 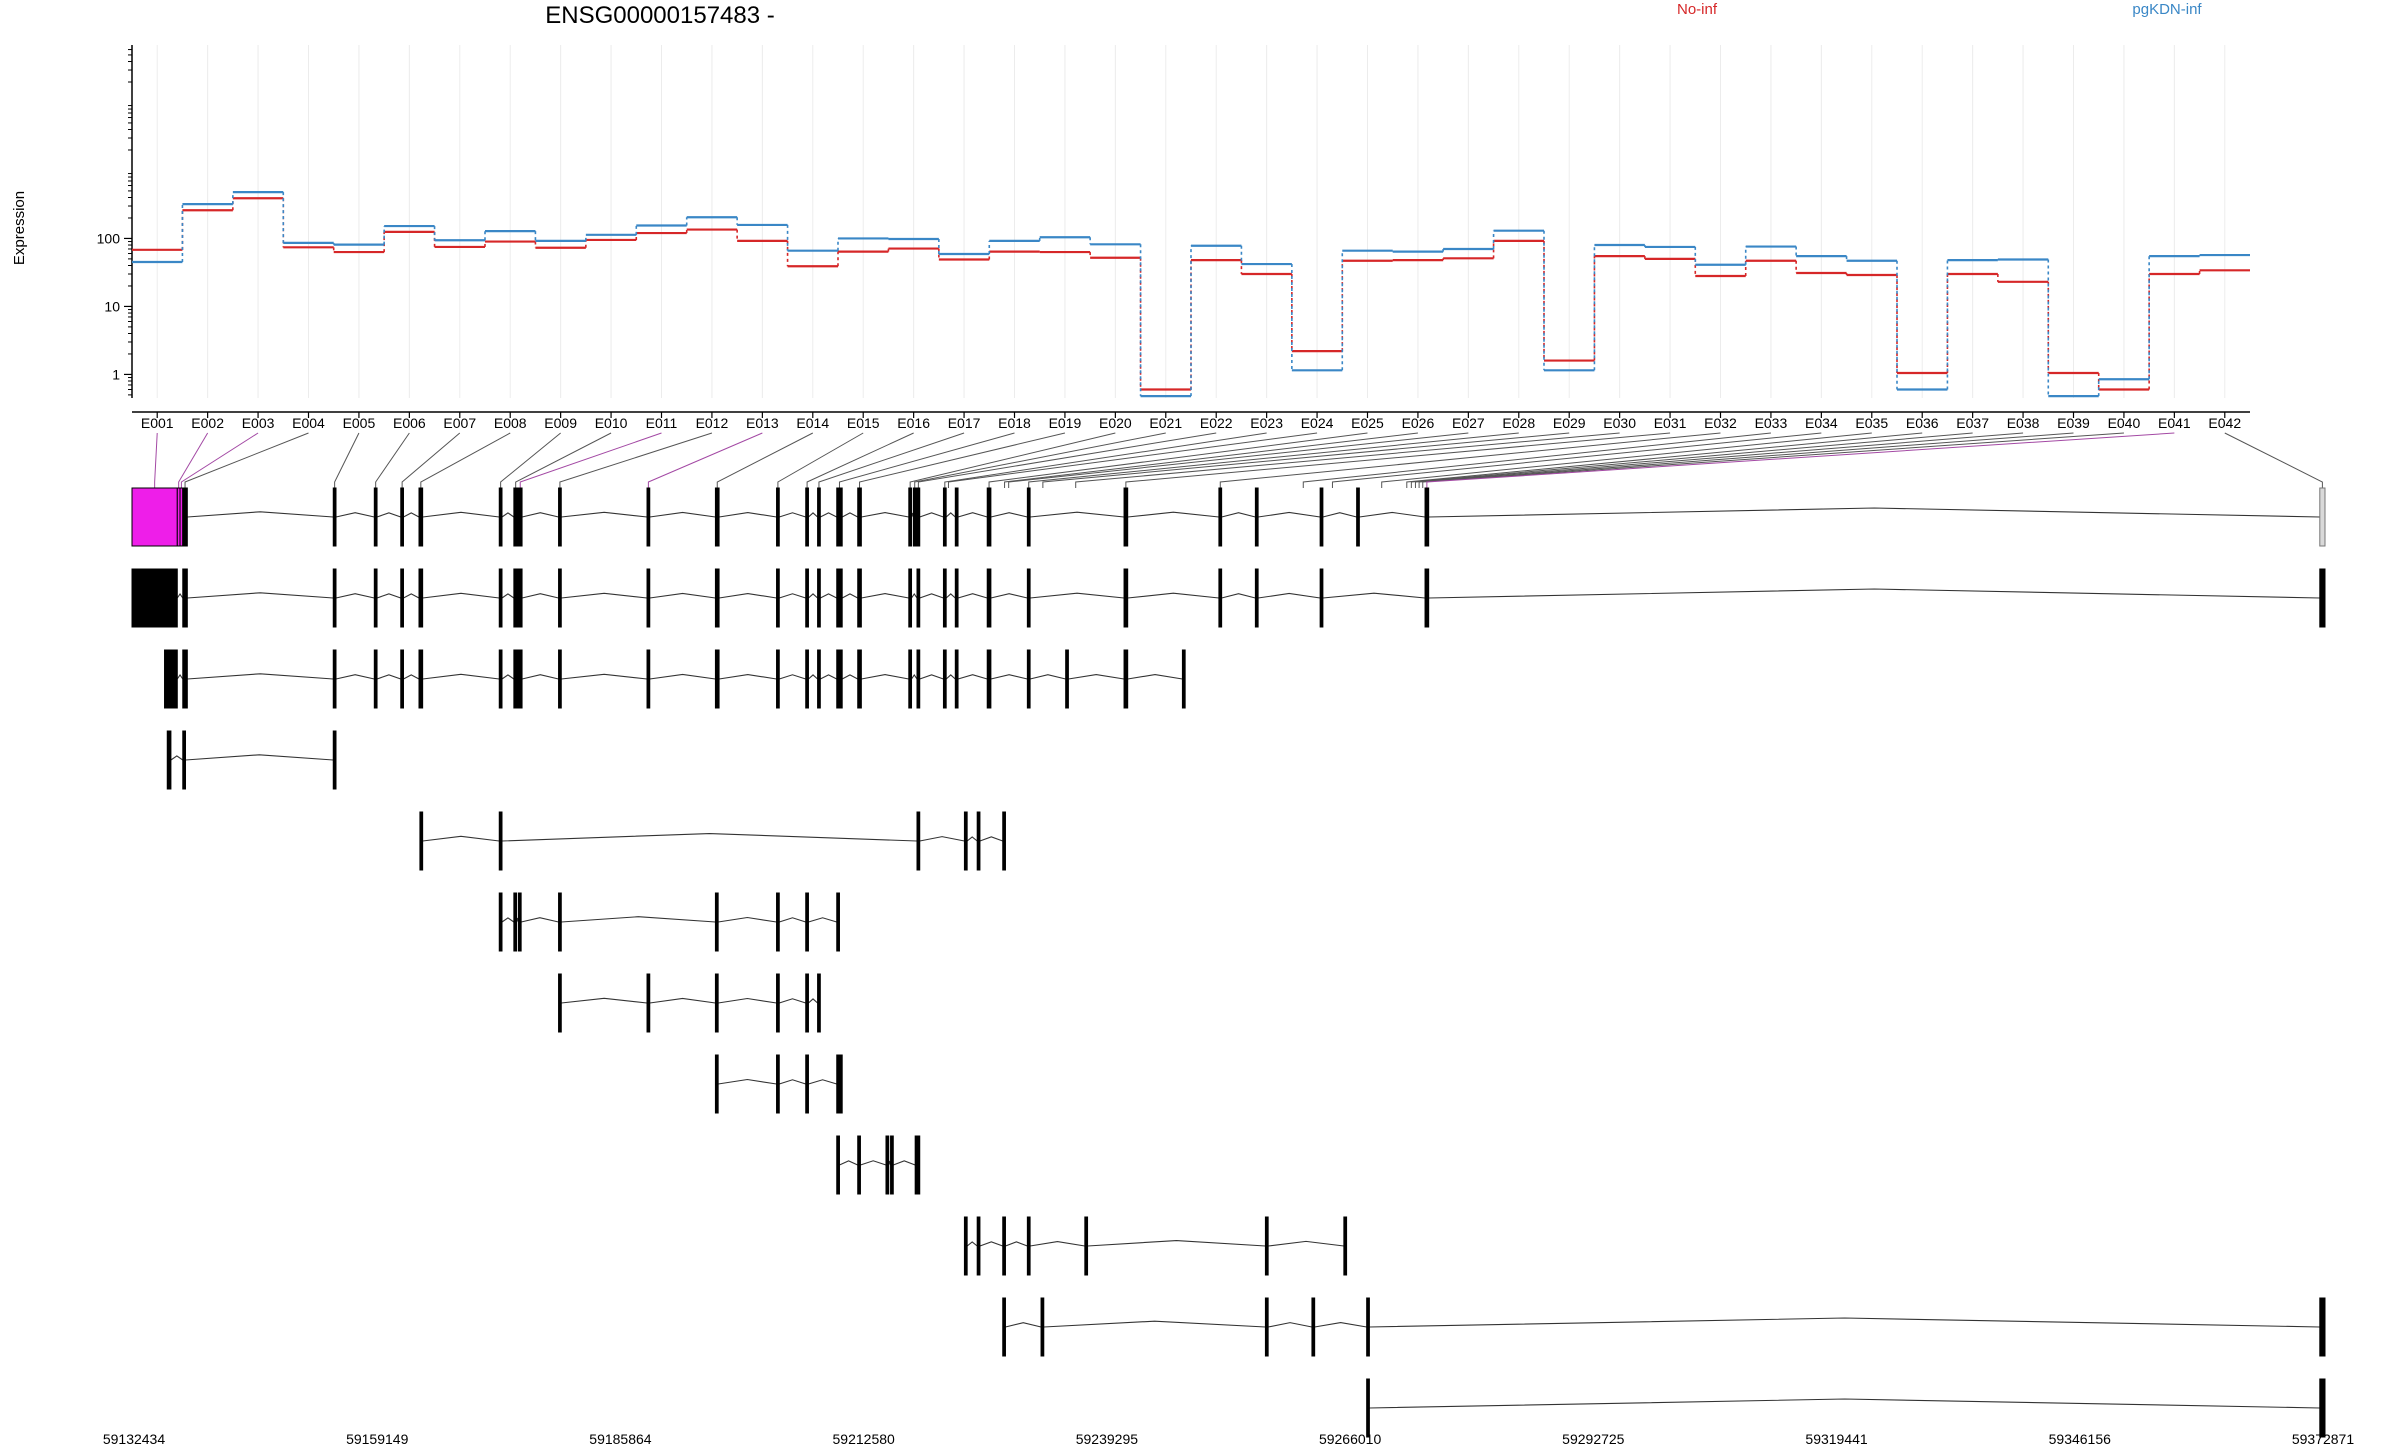 What do you see at coordinates (510, 423) in the screenshot?
I see `exon-label-e008: E008` at bounding box center [510, 423].